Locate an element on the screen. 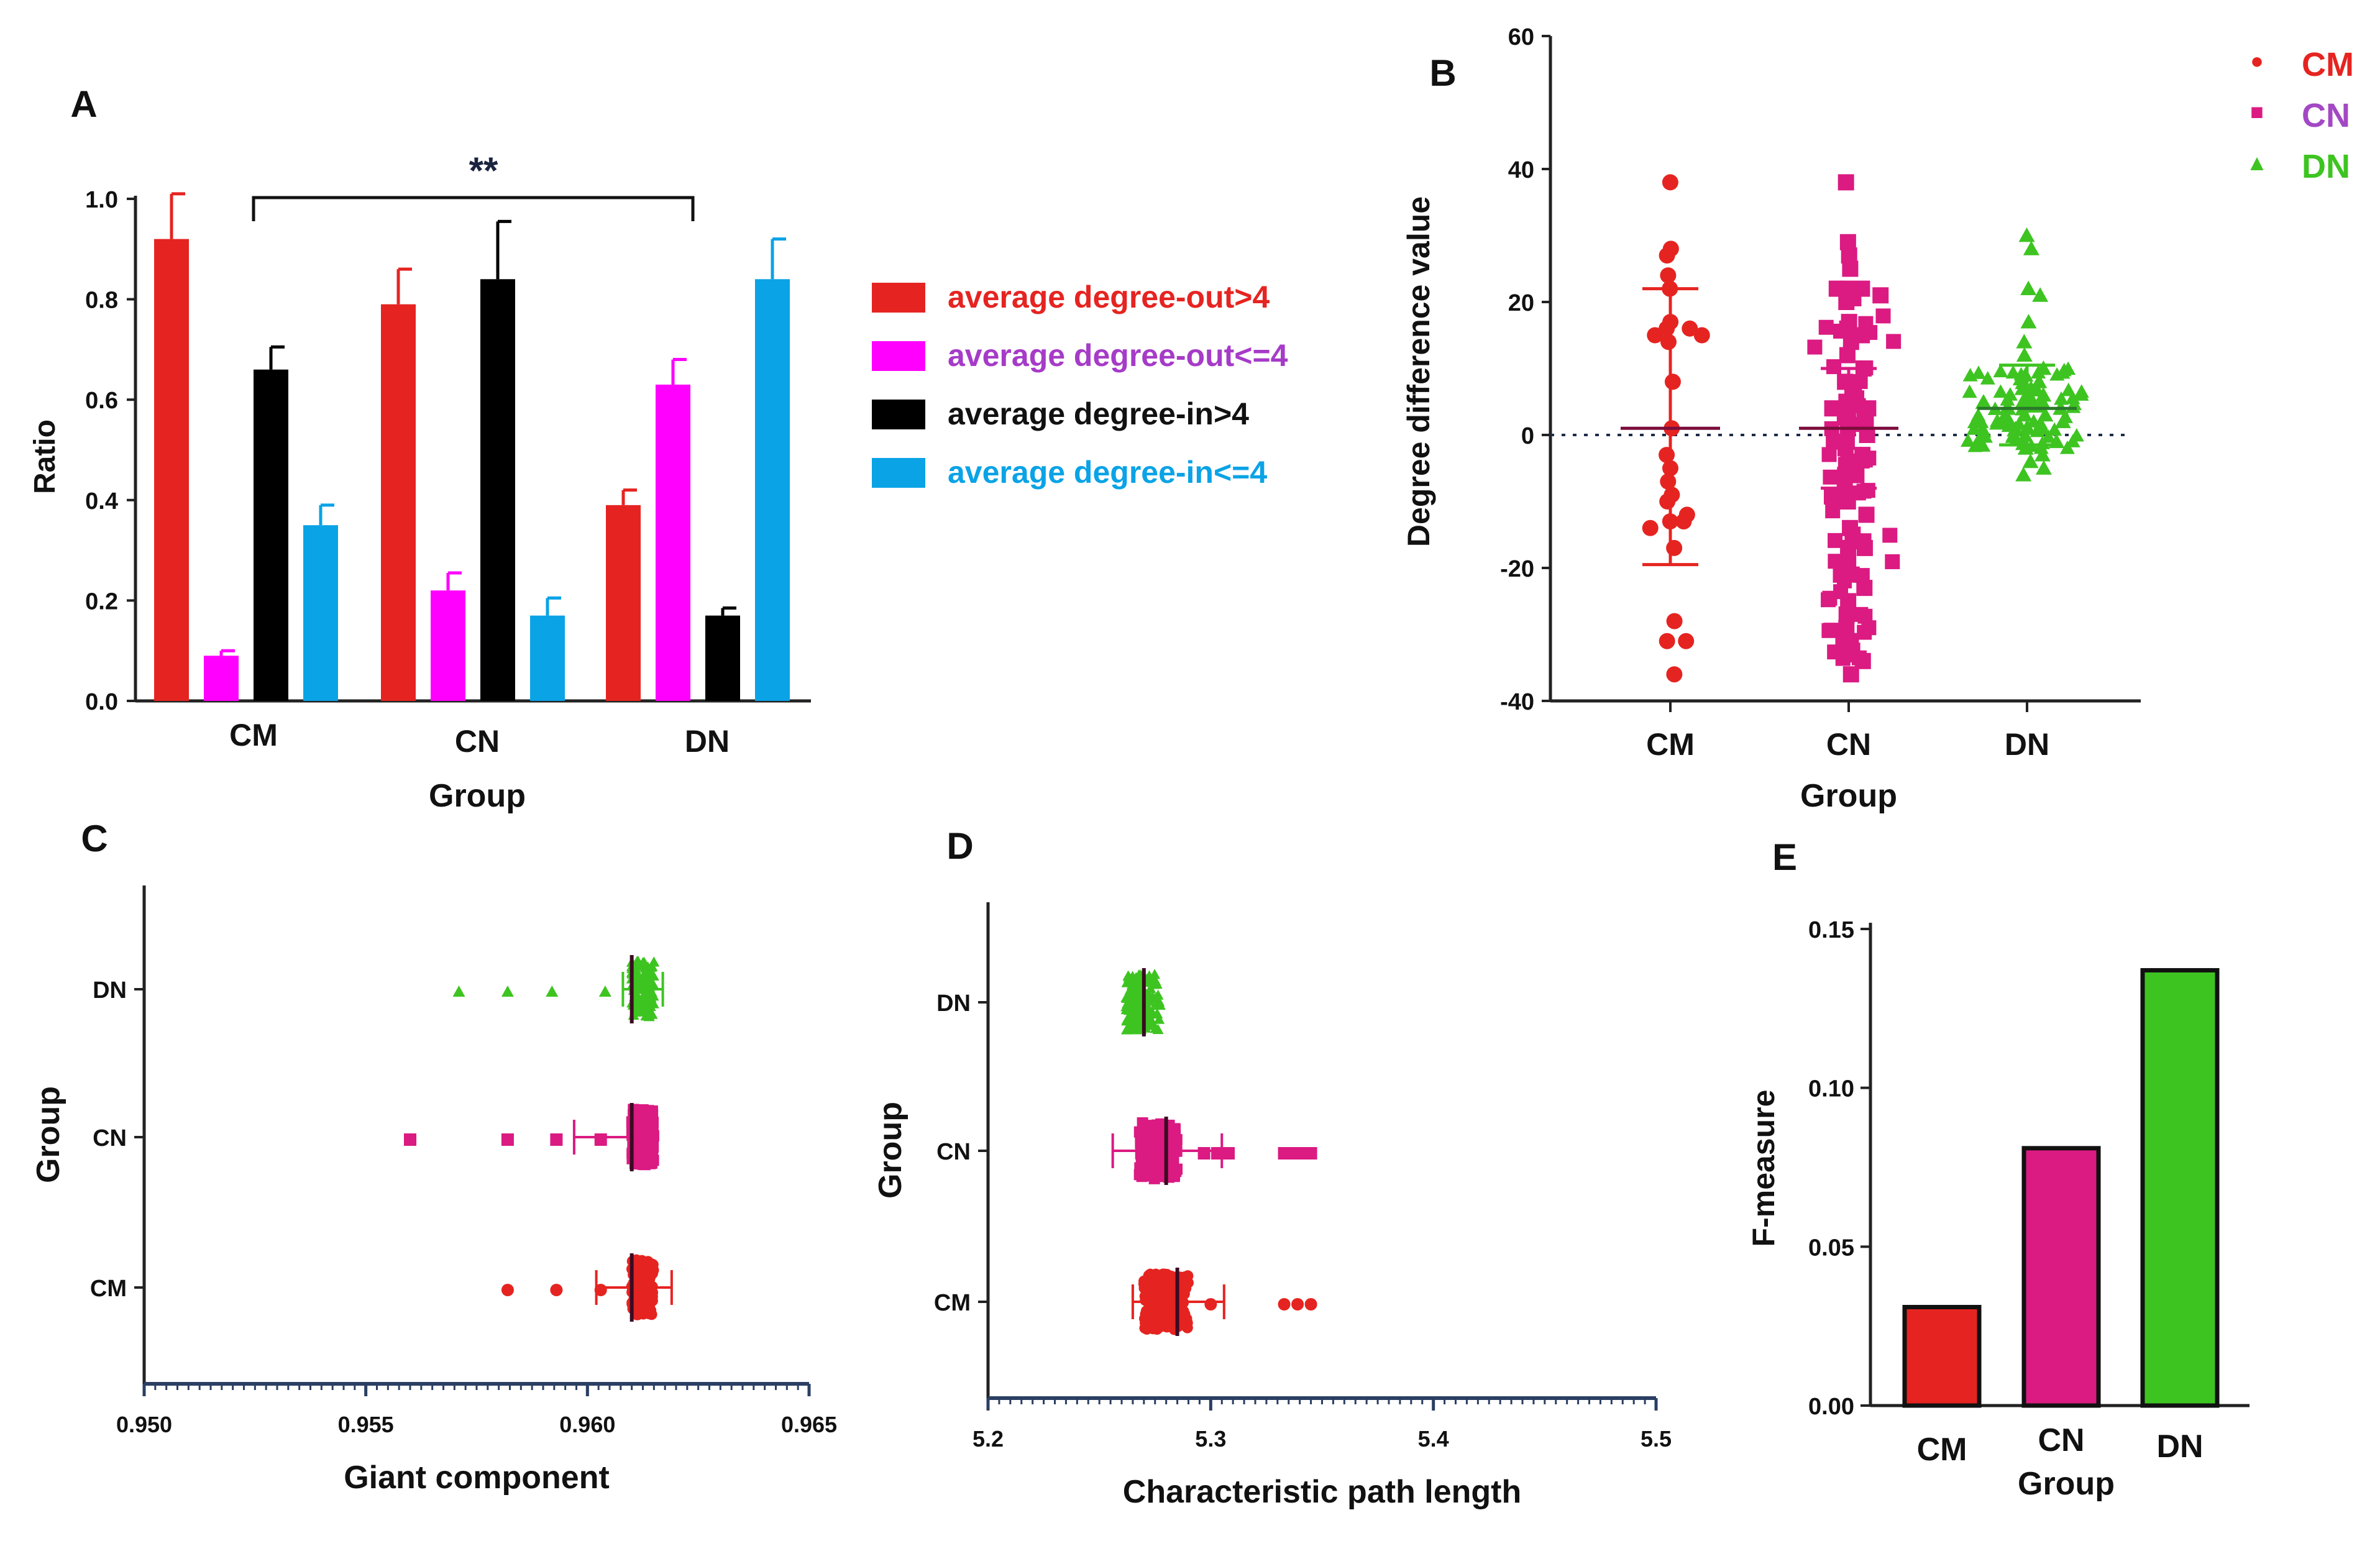  y-axis-title: Degree difference value is located at coordinates (1419, 371).